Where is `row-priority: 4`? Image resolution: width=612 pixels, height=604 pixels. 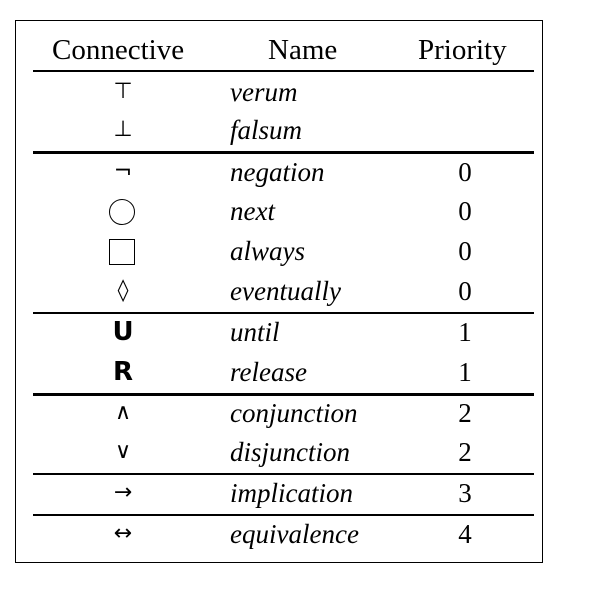 row-priority: 4 is located at coordinates (465, 534).